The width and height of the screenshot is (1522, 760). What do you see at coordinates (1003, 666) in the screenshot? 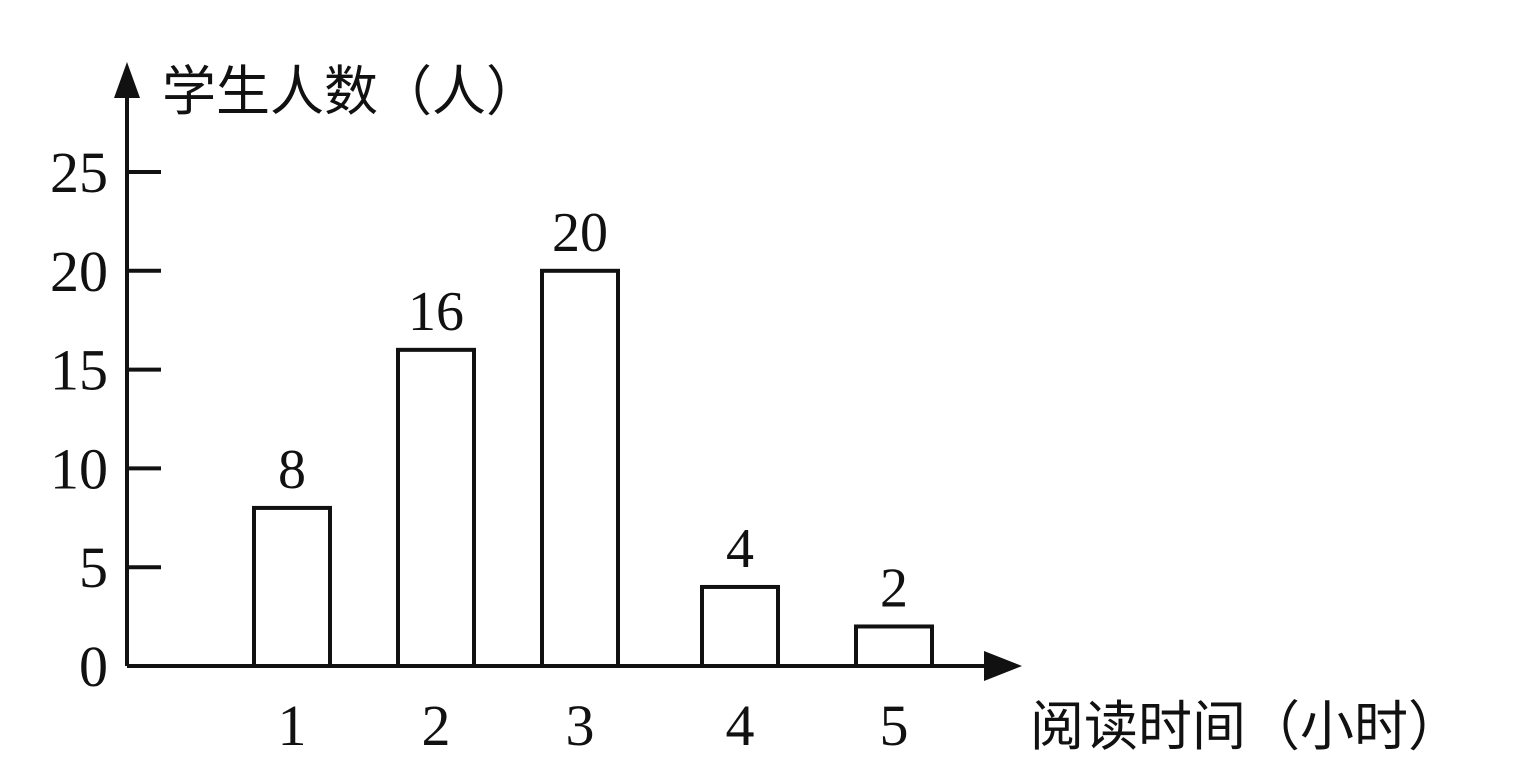
I see `x-axis-arrow` at bounding box center [1003, 666].